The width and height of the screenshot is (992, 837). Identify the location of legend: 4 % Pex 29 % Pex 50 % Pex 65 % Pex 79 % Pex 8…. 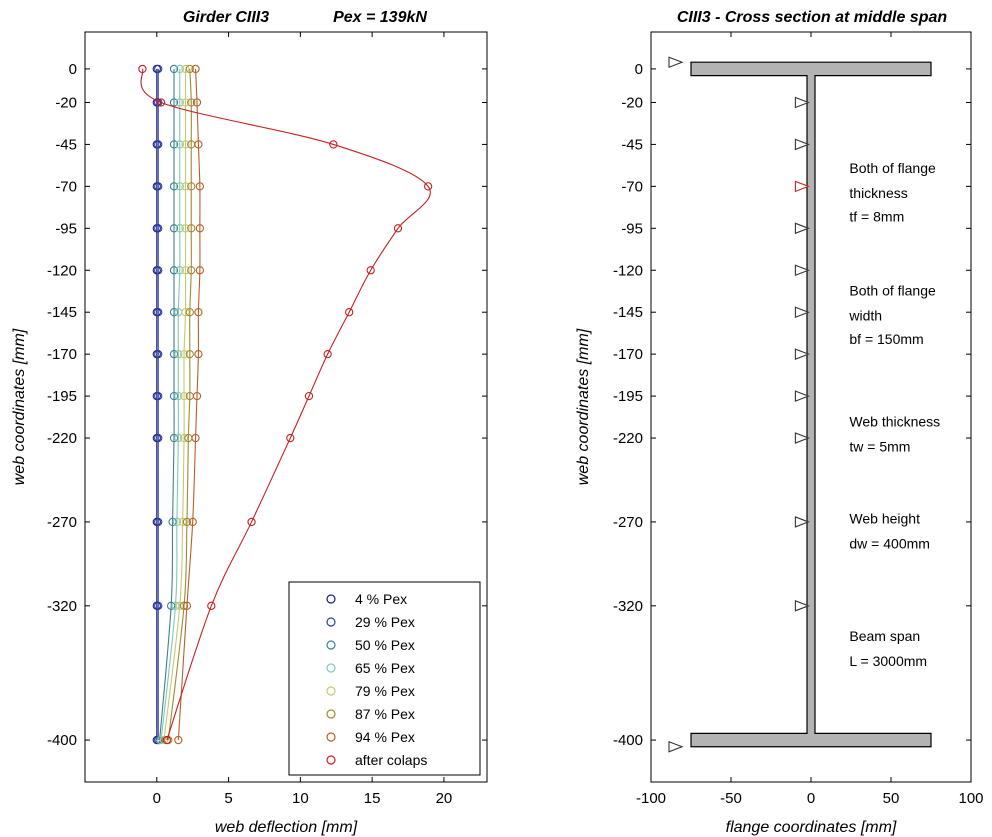
(384, 678).